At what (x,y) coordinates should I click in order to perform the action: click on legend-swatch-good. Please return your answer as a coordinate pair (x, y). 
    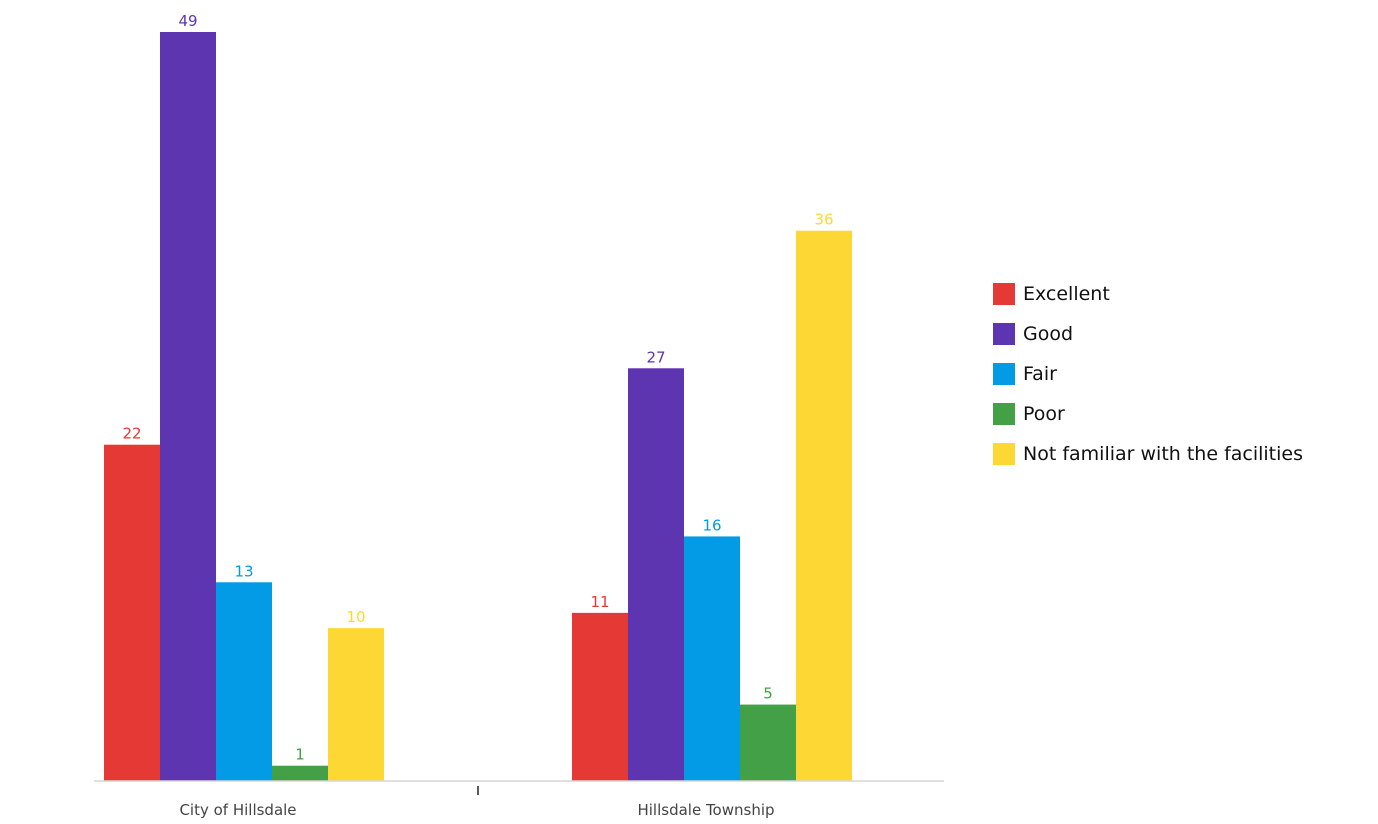
    Looking at the image, I should click on (1004, 334).